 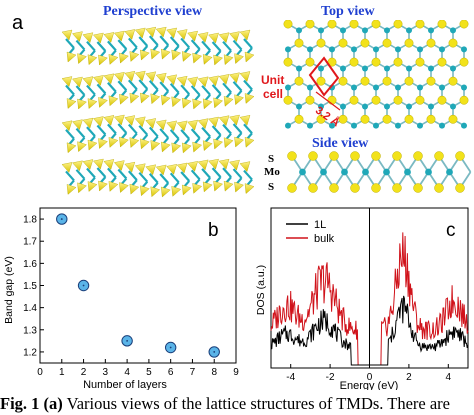 What do you see at coordinates (272, 80) in the screenshot?
I see `unit-cell-label-1: Unit` at bounding box center [272, 80].